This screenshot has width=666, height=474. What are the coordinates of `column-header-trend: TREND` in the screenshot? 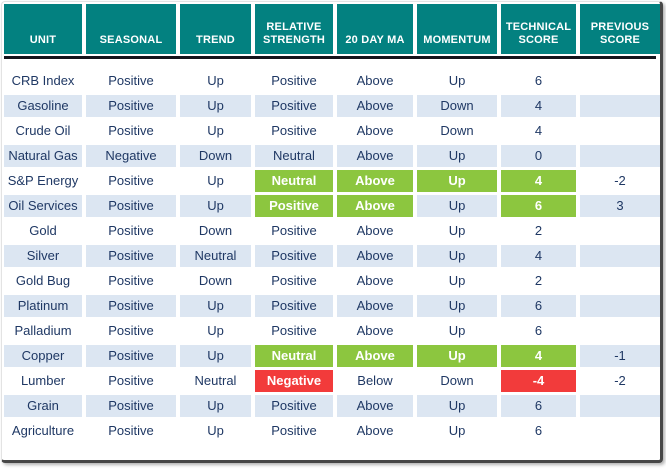 It's located at (215, 29).